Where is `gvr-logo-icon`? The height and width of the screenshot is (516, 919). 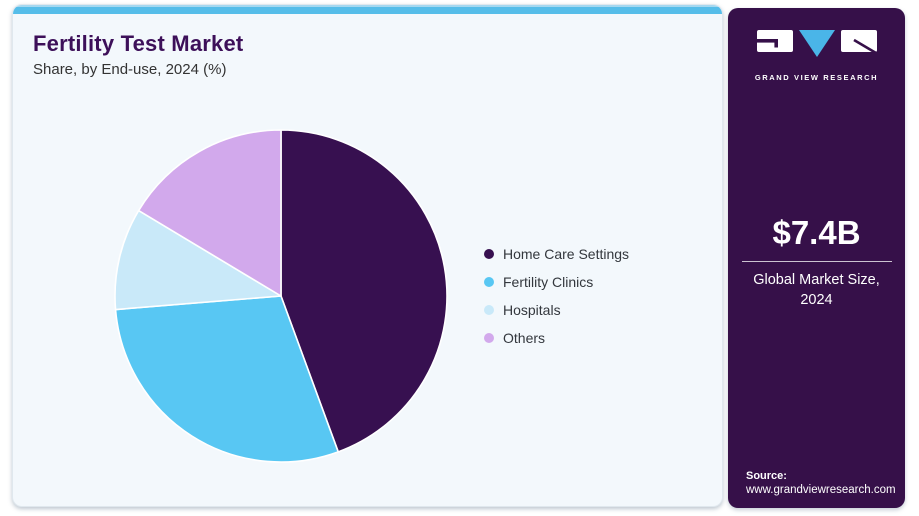 gvr-logo-icon is located at coordinates (816, 43).